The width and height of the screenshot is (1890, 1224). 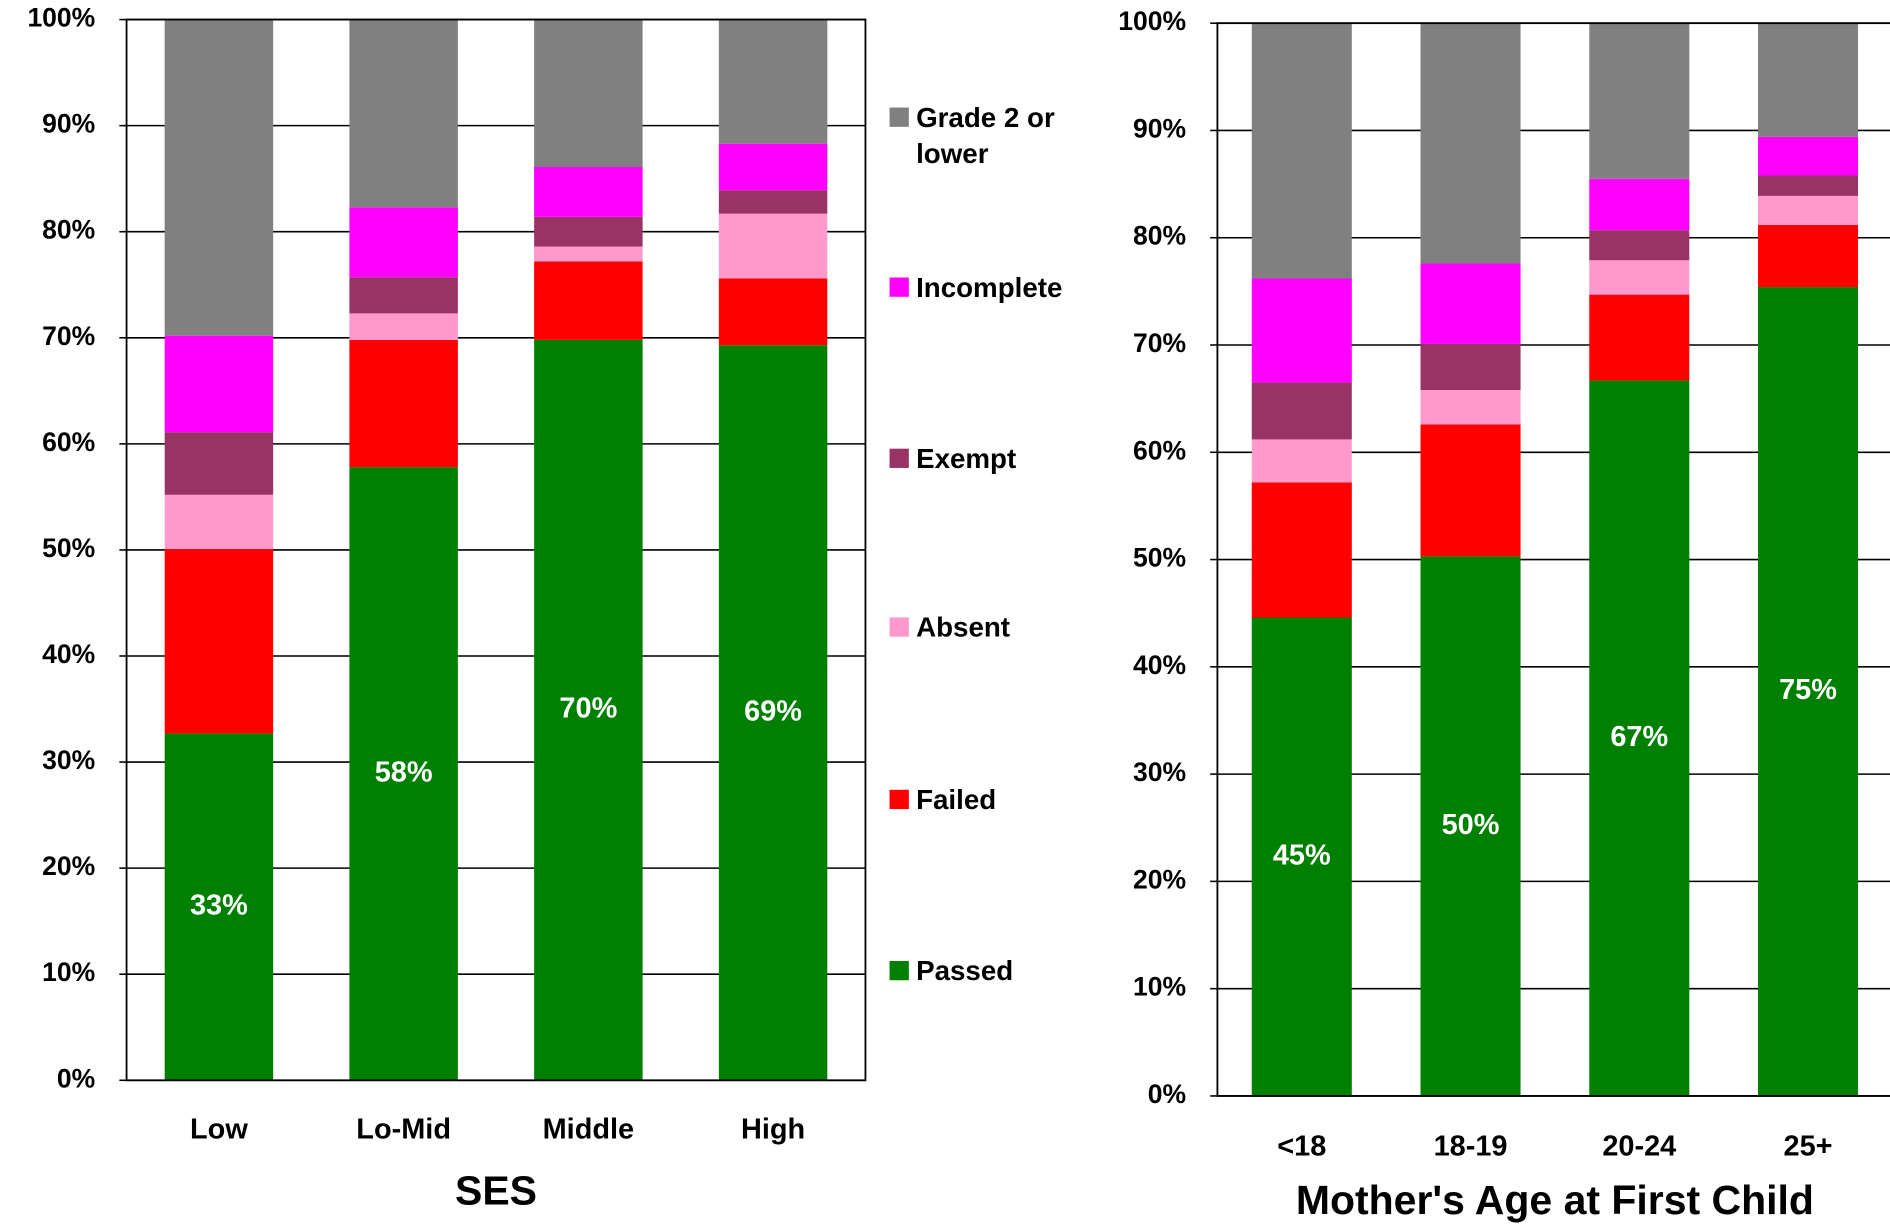 I want to click on y-tick-label: 0%, so click(x=1167, y=1094).